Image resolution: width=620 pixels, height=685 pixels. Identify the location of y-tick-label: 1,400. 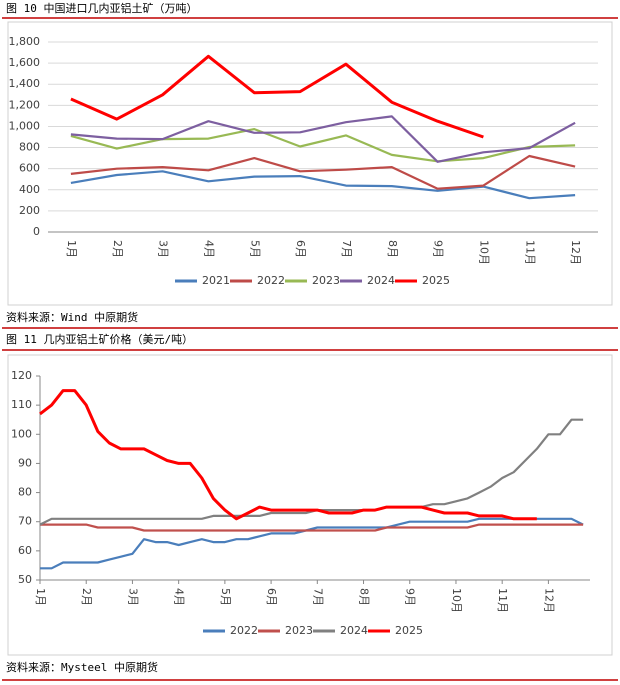
(25, 83).